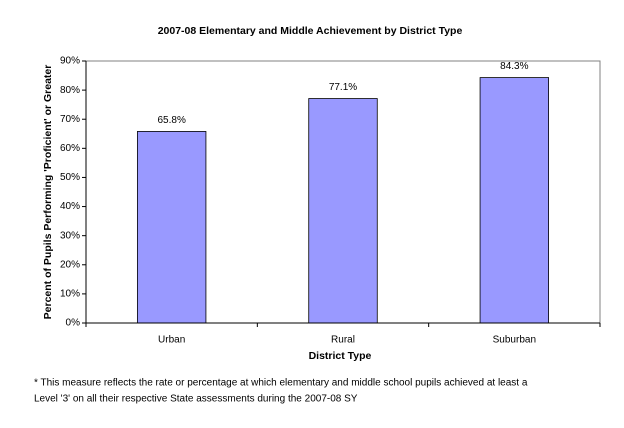 The height and width of the screenshot is (428, 624). Describe the element at coordinates (171, 340) in the screenshot. I see `x-tick-label: Urban` at that location.